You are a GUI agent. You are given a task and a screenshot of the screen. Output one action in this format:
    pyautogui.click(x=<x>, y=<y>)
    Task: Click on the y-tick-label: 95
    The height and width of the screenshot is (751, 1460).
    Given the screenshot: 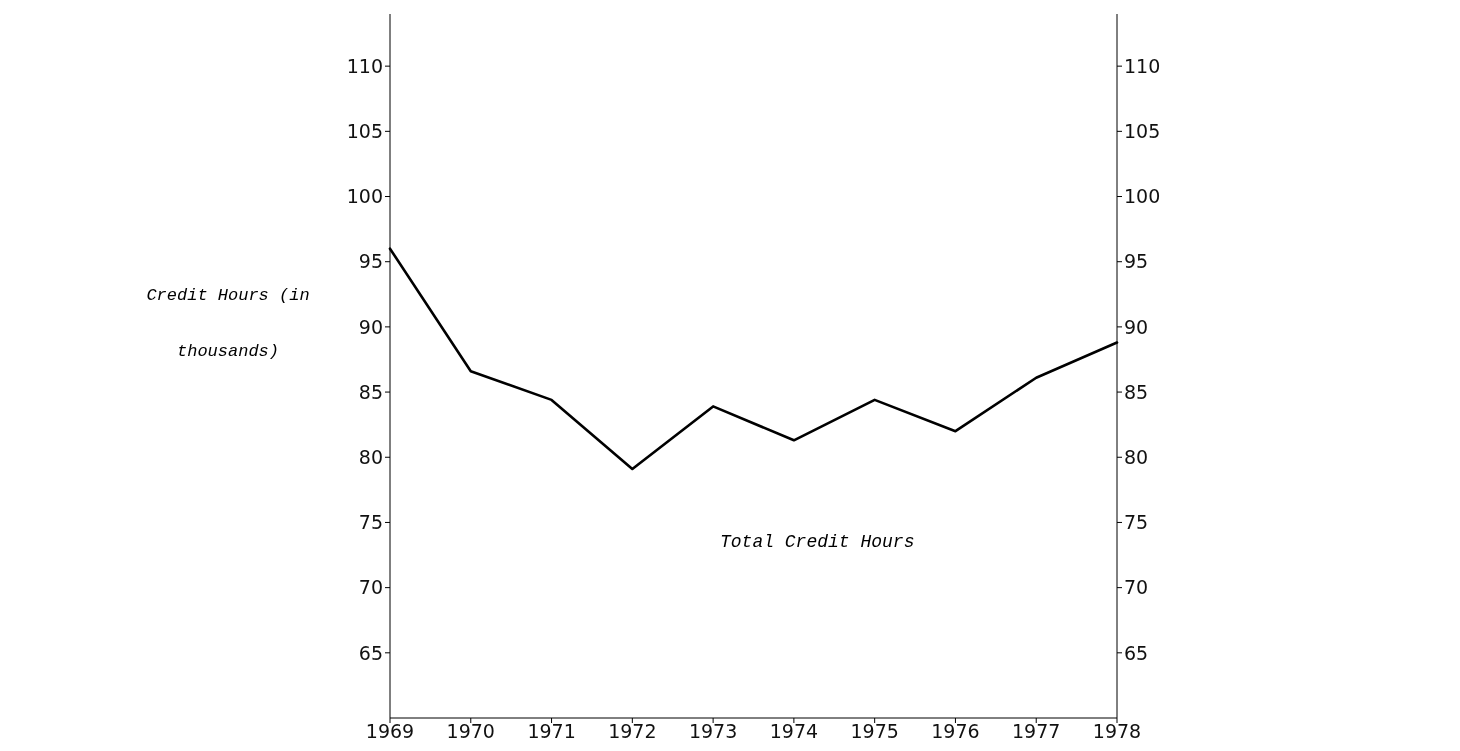 What is the action you would take?
    pyautogui.click(x=370, y=261)
    